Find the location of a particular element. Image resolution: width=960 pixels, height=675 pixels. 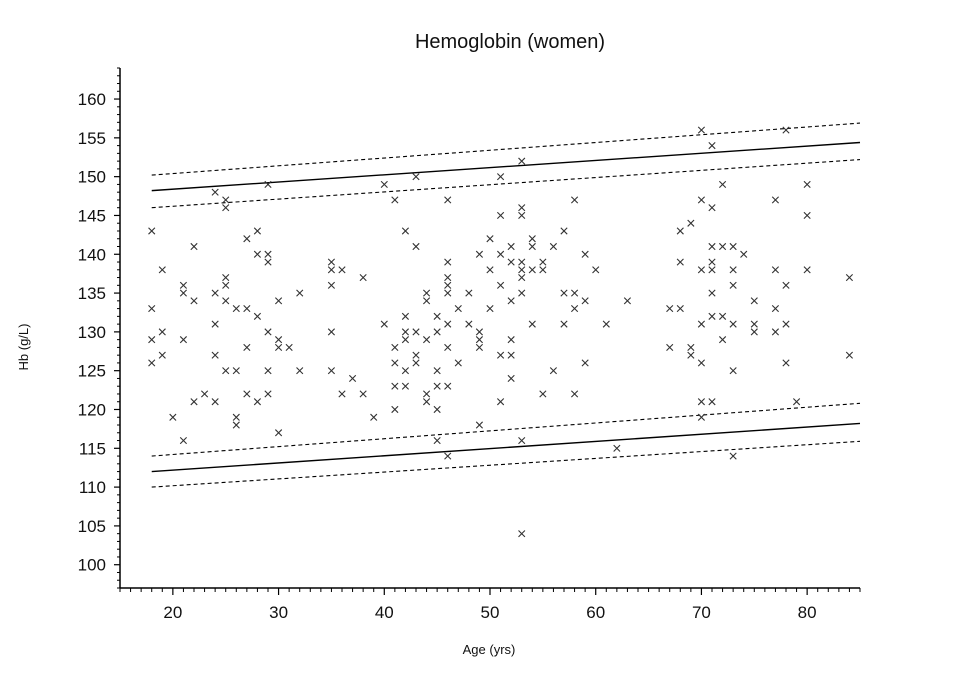

x-tick-label: 60 is located at coordinates (595, 612).